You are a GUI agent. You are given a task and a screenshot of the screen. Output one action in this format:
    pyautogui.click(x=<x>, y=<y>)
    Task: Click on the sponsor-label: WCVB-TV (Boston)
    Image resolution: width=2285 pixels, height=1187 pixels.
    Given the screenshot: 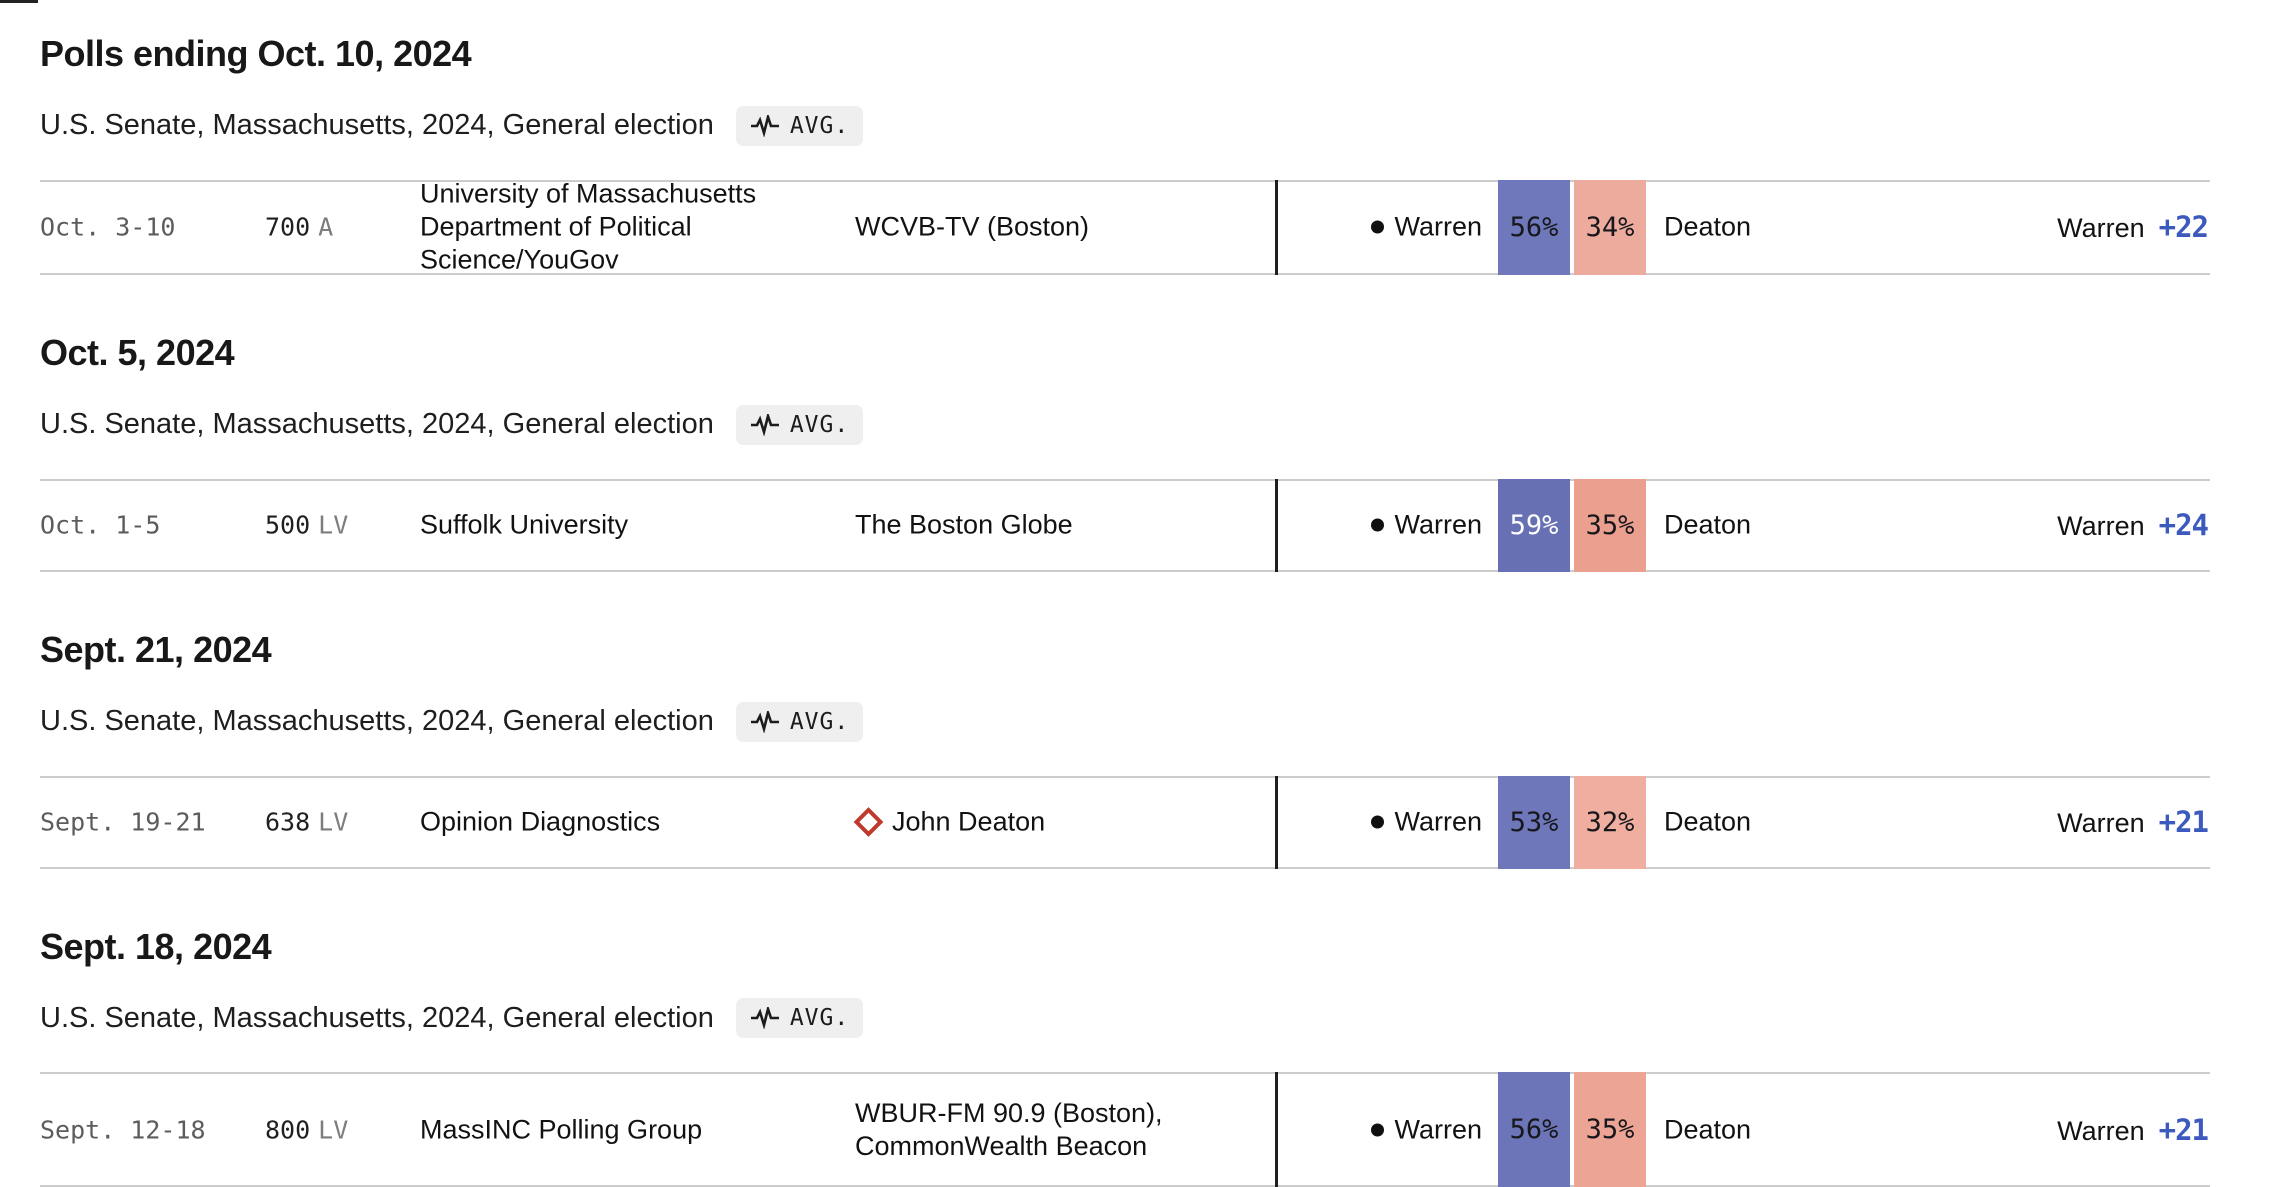 What is the action you would take?
    pyautogui.click(x=972, y=227)
    